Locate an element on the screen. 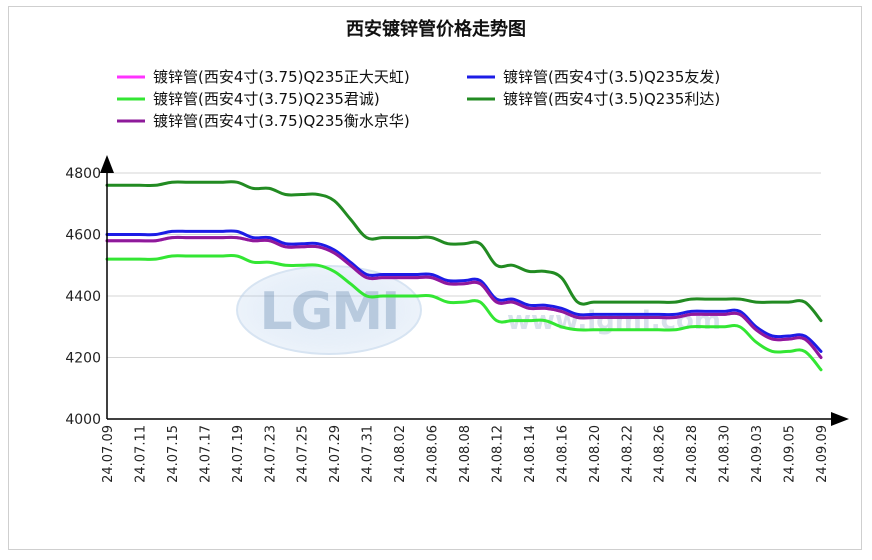 This screenshot has height=560, width=872. legend-label: 镀锌管(西安4寸(3.75)Q235君诚) is located at coordinates (266, 99).